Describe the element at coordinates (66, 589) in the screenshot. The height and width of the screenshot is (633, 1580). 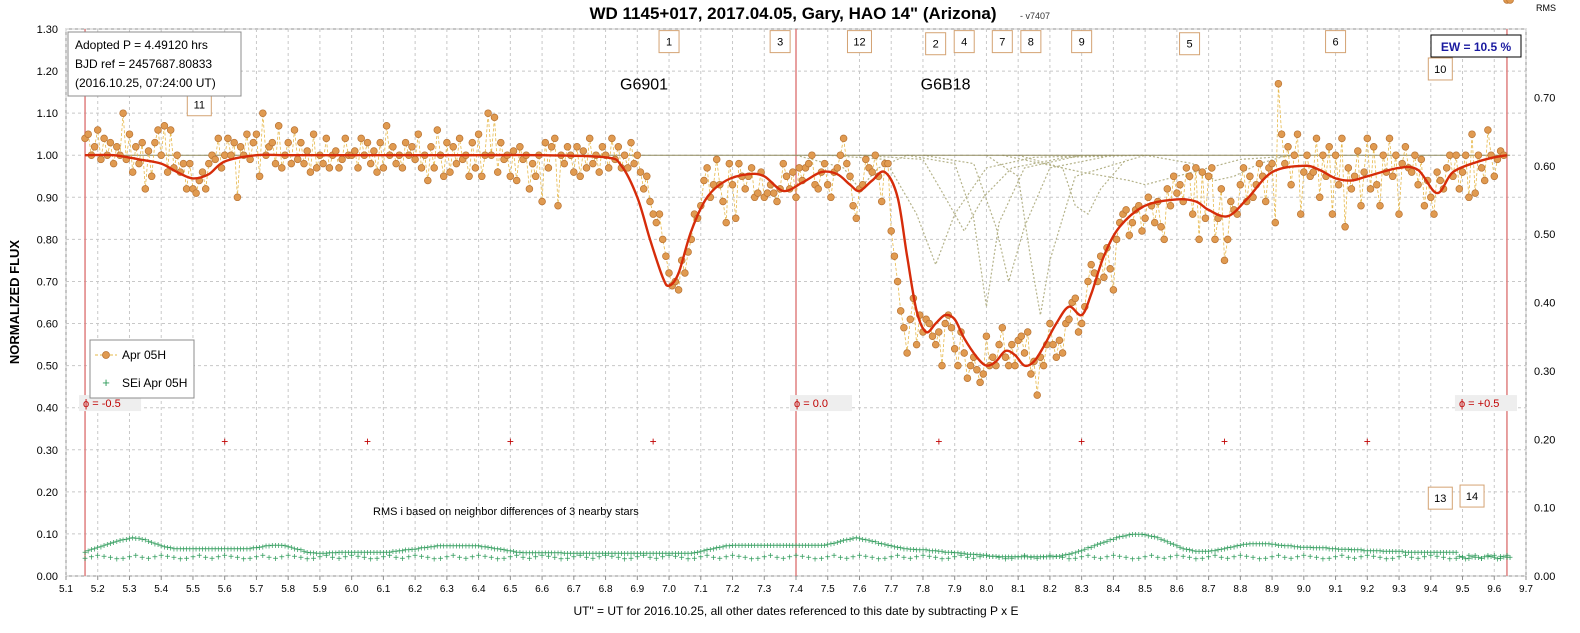
I see `x-tick-label: 5.1` at that location.